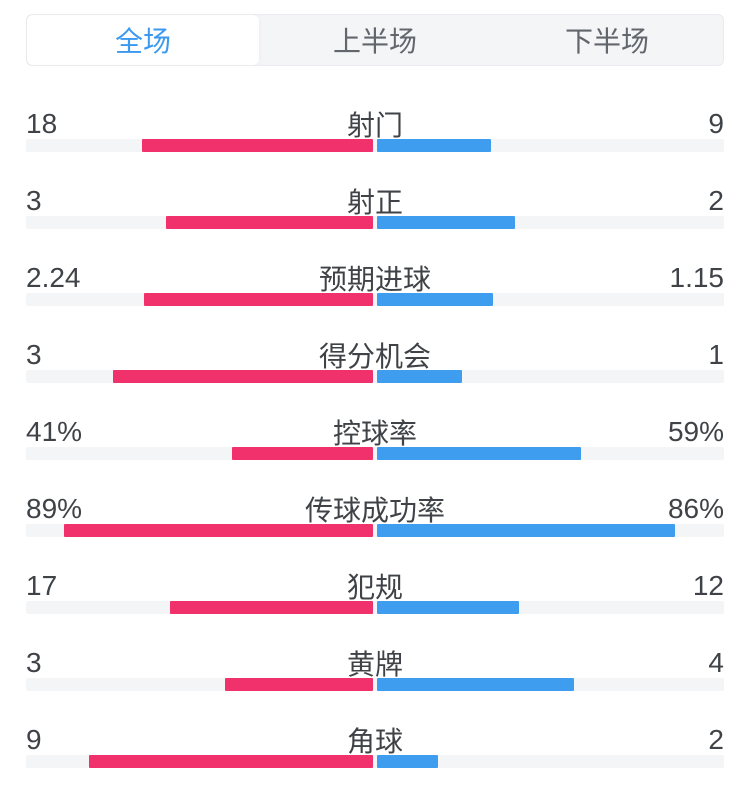 The height and width of the screenshot is (803, 750). I want to click on away-value: 59%, so click(695, 431).